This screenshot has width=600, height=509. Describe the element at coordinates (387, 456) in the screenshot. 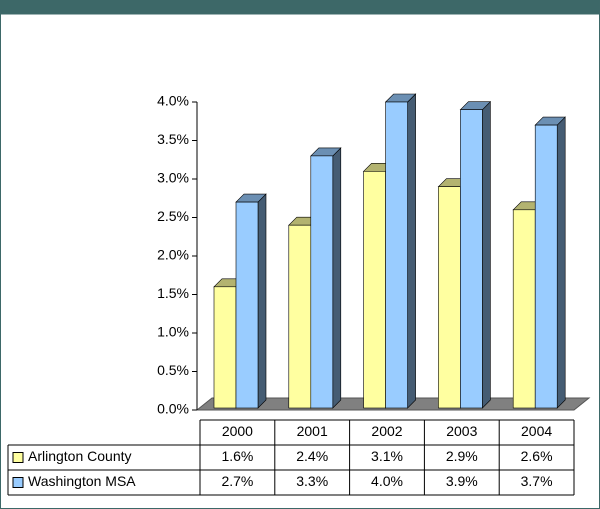

I see `data-label: 3.1%` at that location.